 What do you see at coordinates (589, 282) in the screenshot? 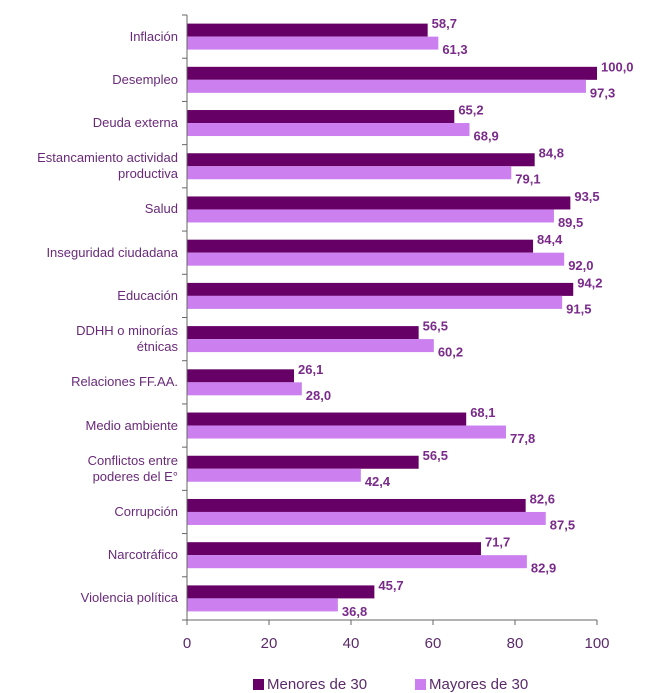
I see `value-label: 94,2` at bounding box center [589, 282].